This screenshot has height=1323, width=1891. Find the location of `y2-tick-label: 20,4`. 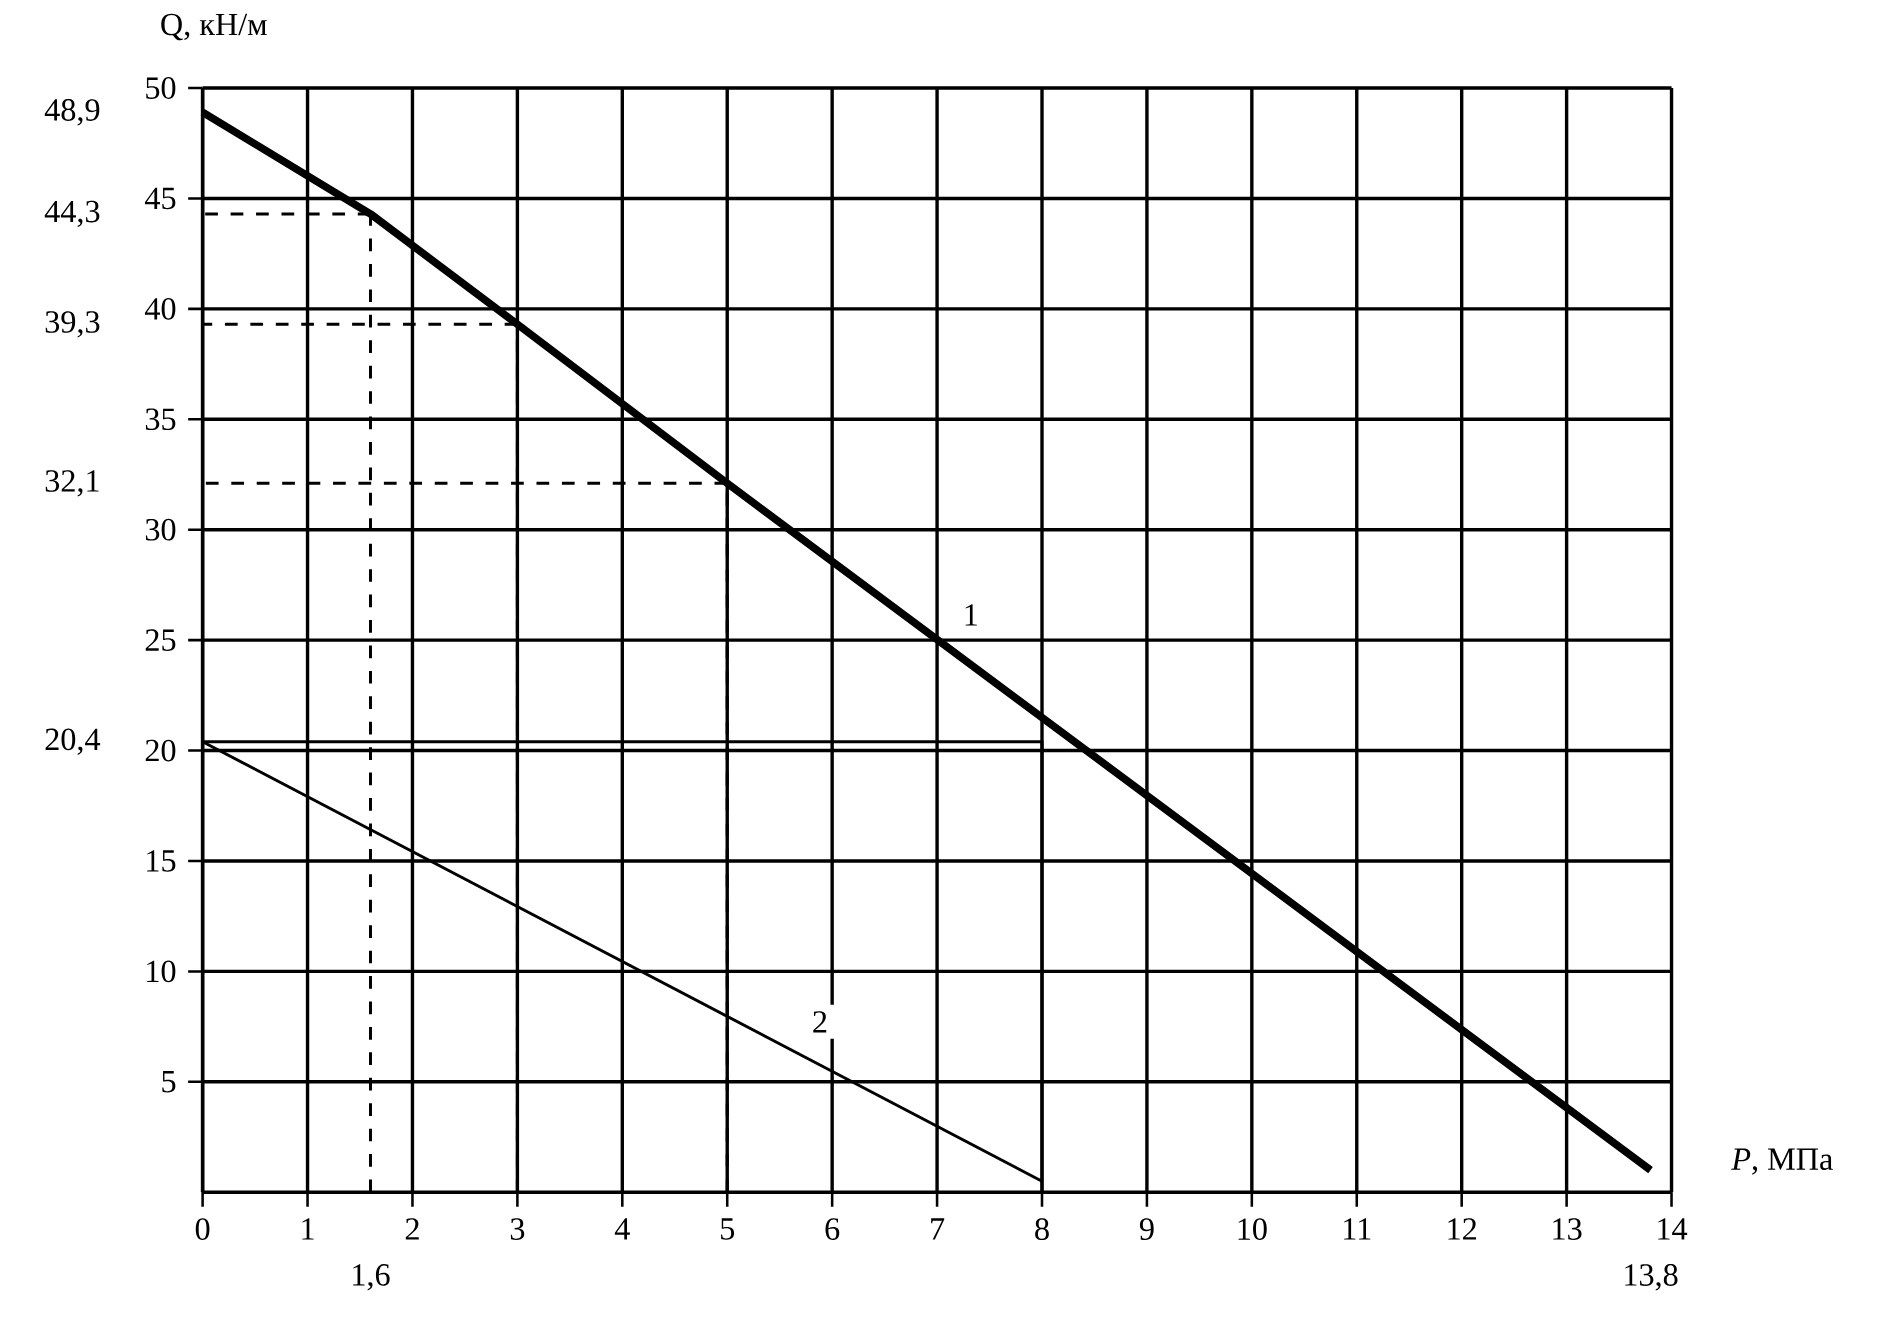

y2-tick-label: 20,4 is located at coordinates (73, 741).